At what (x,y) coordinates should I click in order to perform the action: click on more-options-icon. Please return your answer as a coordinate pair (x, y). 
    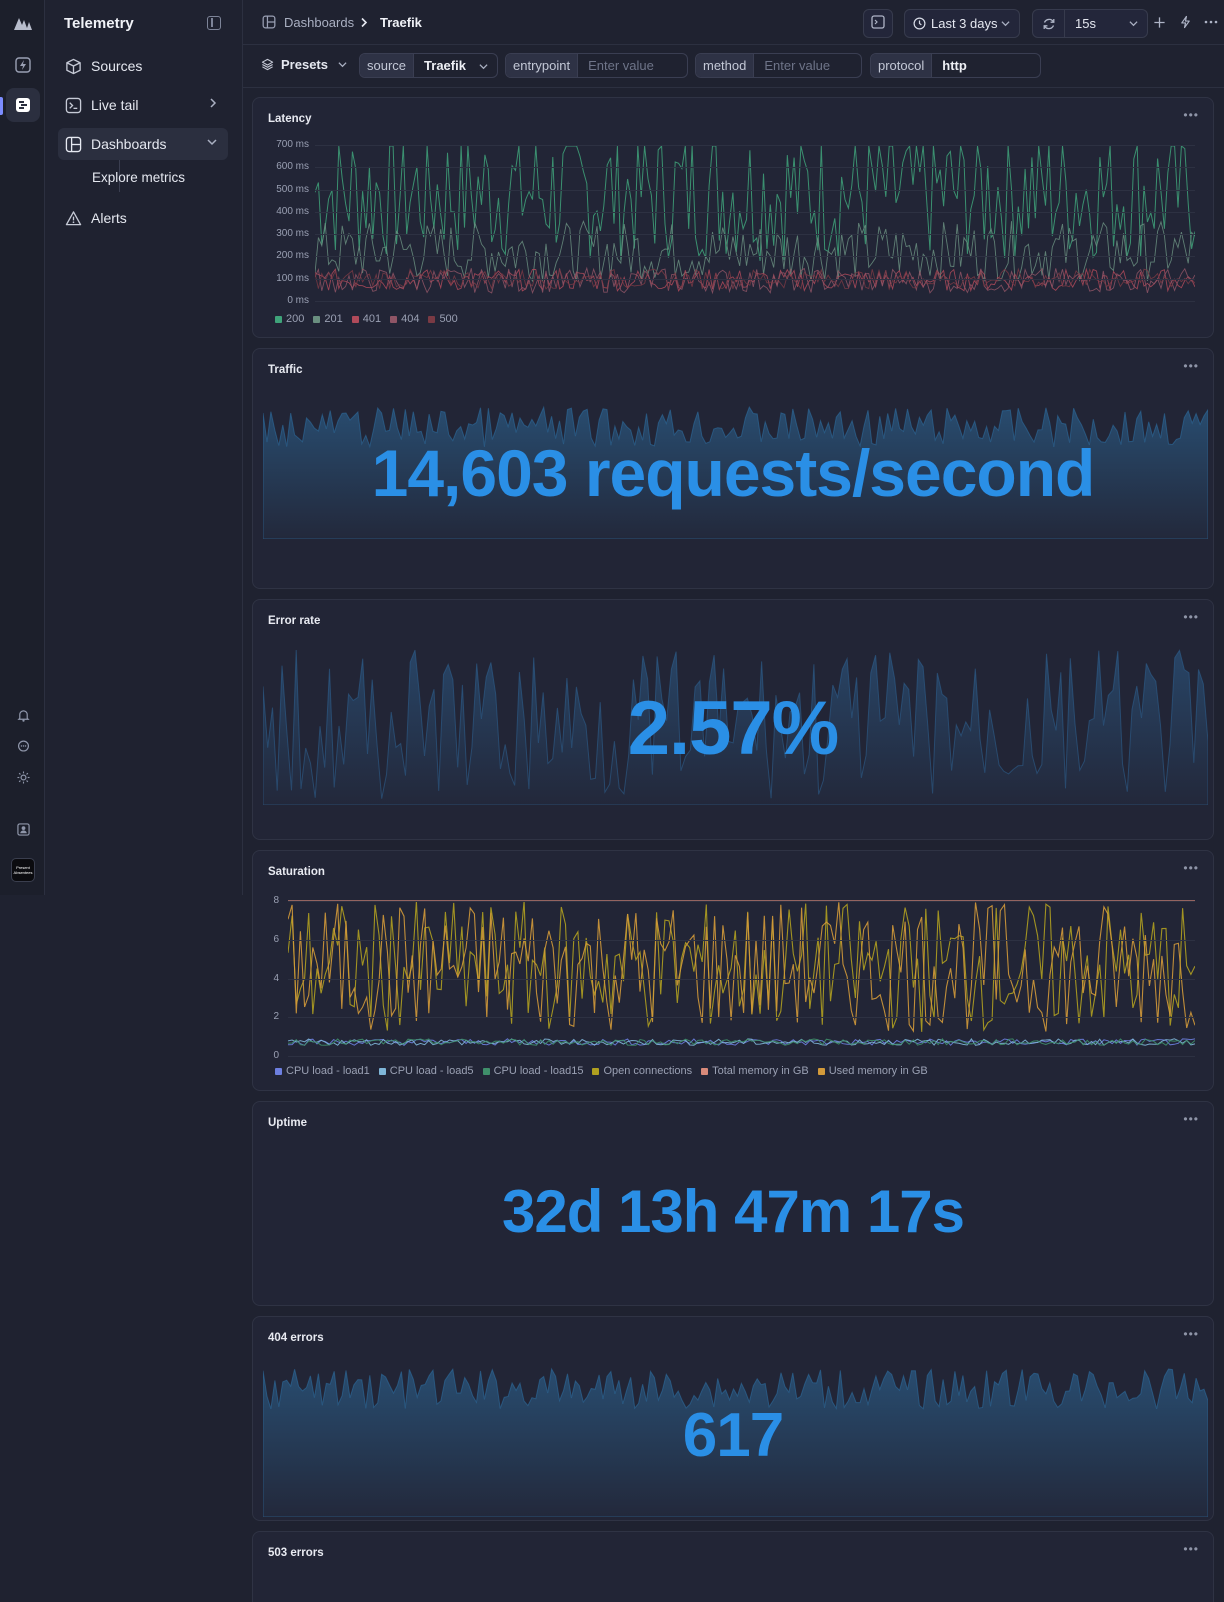
    Looking at the image, I should click on (1211, 22).